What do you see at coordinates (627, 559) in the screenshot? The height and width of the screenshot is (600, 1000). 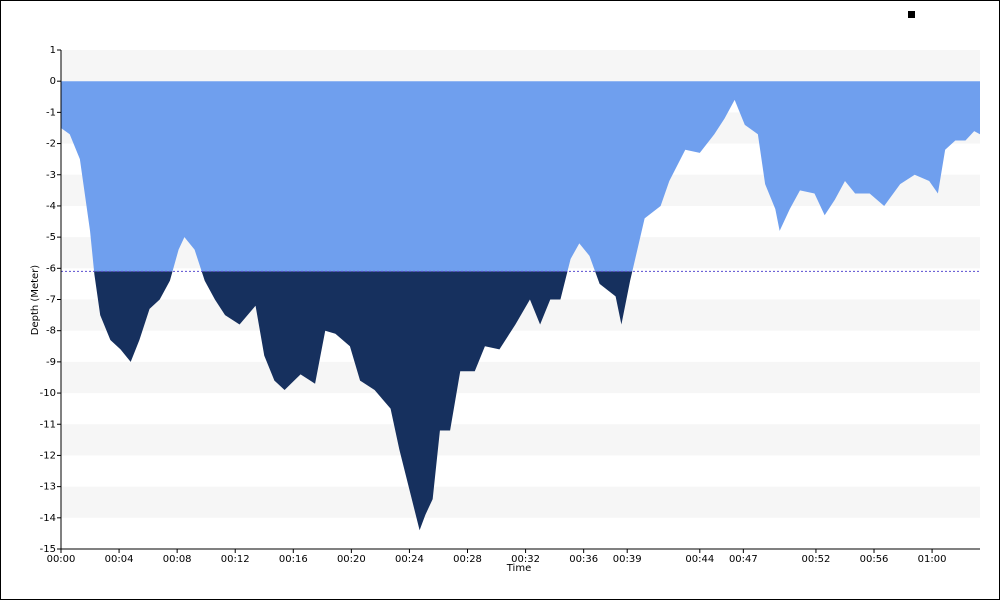 I see `x-tick-label: 00:39` at bounding box center [627, 559].